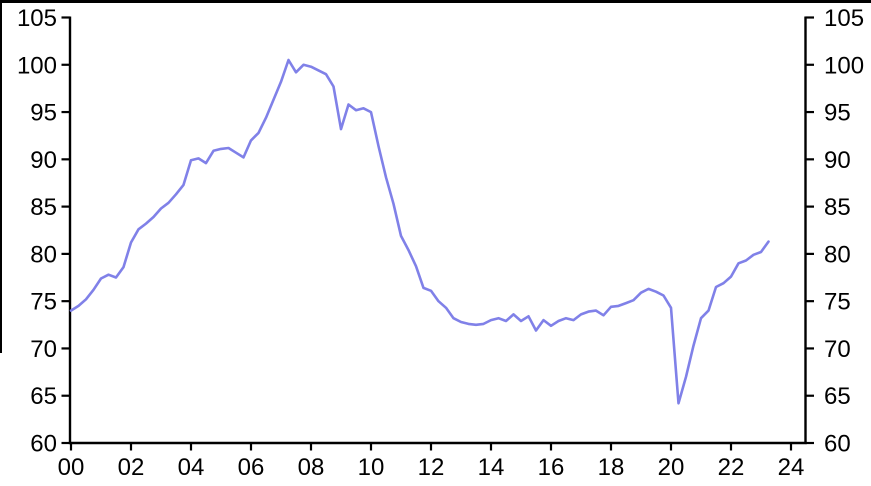 The image size is (871, 486). What do you see at coordinates (66, 230) in the screenshot?
I see `y-axis-left` at bounding box center [66, 230].